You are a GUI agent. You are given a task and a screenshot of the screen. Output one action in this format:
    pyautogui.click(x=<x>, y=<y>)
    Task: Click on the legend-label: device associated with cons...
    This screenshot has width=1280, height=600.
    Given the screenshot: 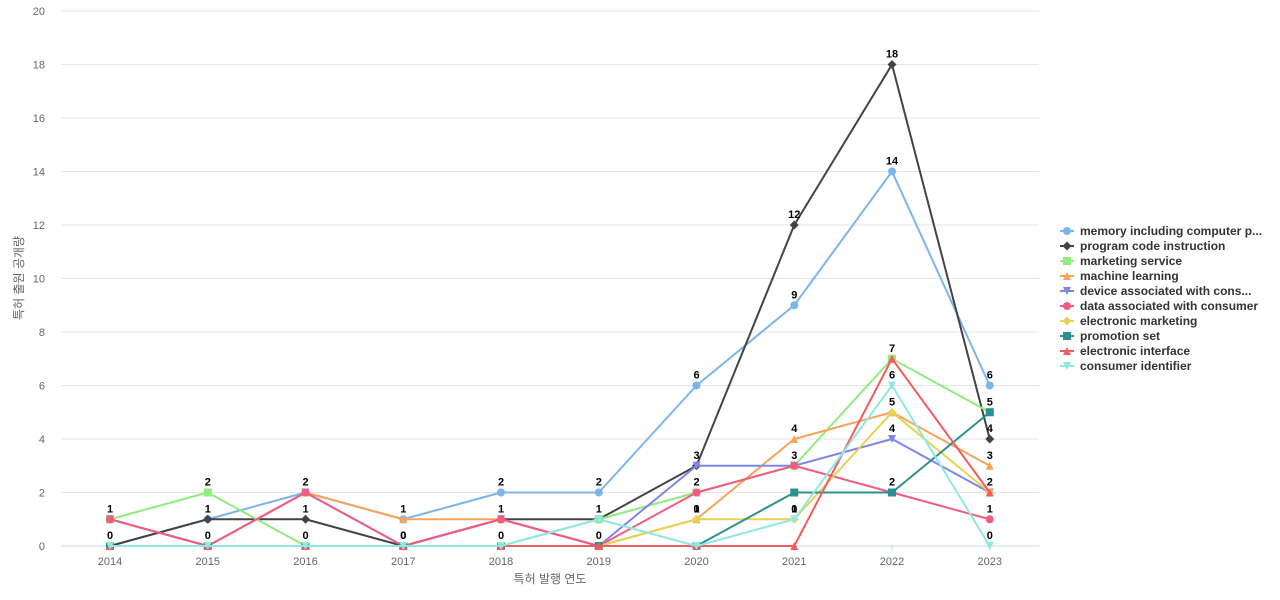 What is the action you would take?
    pyautogui.click(x=1165, y=291)
    